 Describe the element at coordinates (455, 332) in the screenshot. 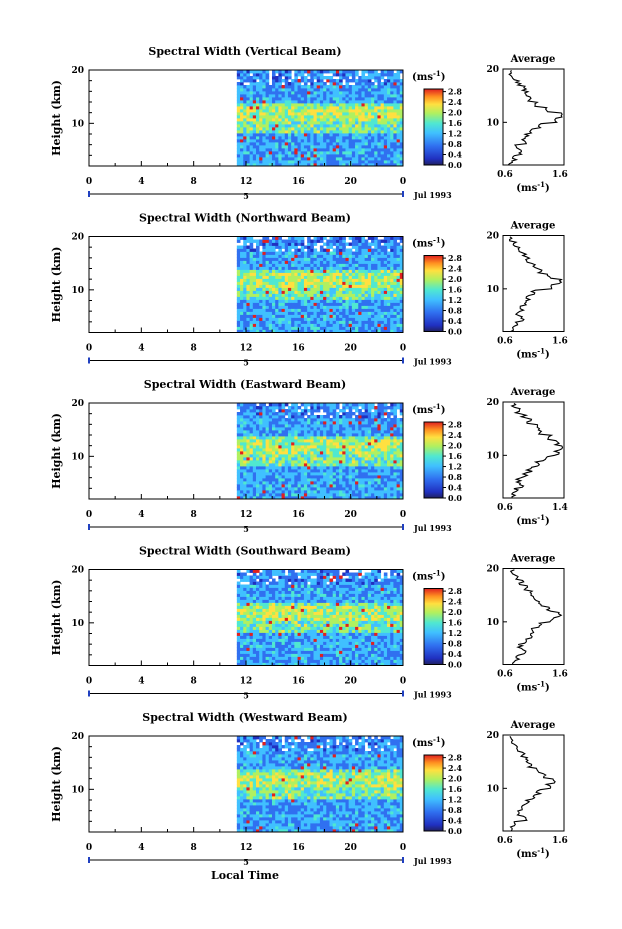

I see `colorbar-tick-label: 0.0` at that location.